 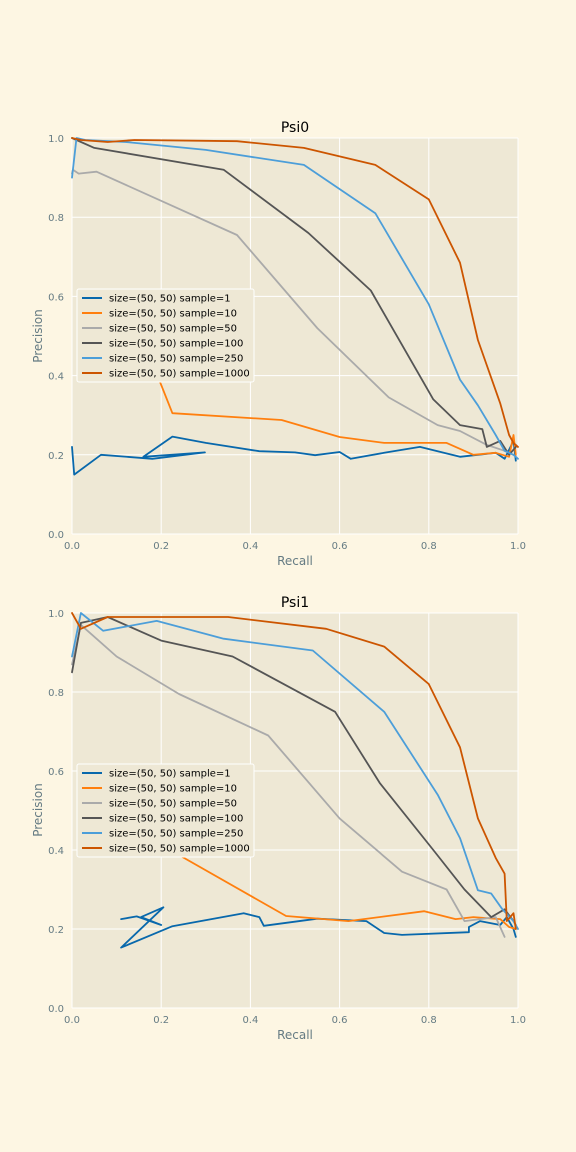 What do you see at coordinates (295, 128) in the screenshot?
I see `chart-title: Psi0` at bounding box center [295, 128].